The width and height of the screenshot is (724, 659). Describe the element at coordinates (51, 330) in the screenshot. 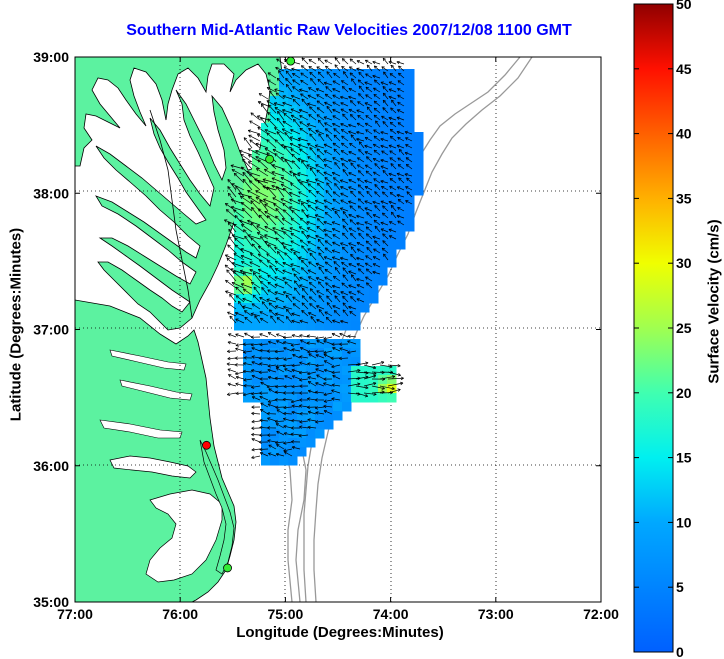

I see `y-tick-label: 37:00` at that location.